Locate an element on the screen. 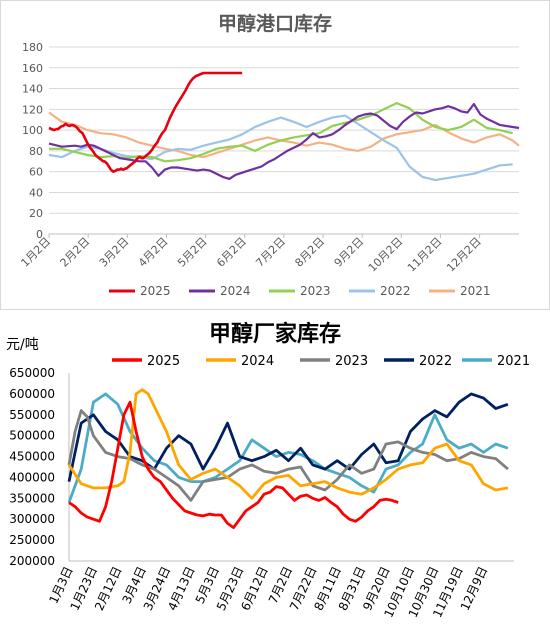  series-line-2023 is located at coordinates (281, 132).